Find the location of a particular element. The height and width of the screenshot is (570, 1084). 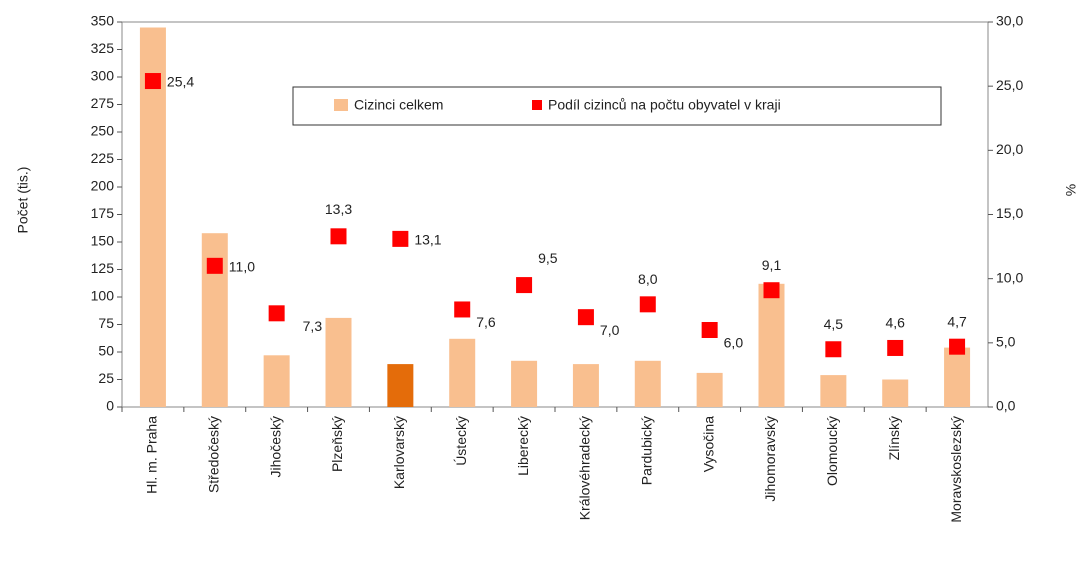

x-tick-label: Středočeský is located at coordinates (213, 454).